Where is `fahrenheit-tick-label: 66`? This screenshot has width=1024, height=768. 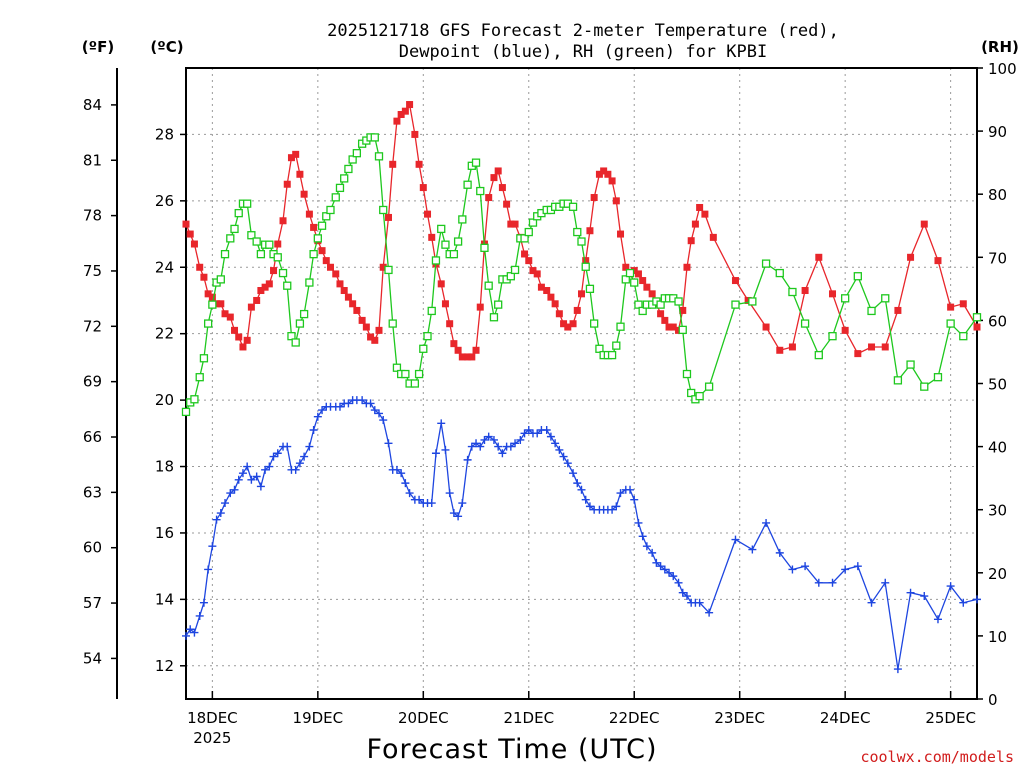 fahrenheit-tick-label: 66 is located at coordinates (92, 437).